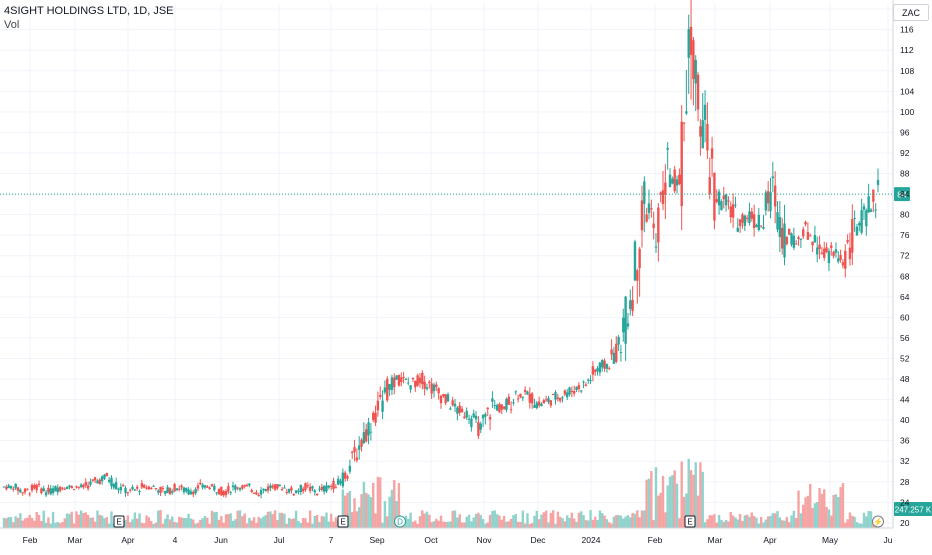 The height and width of the screenshot is (555, 932). I want to click on time-tick-label: Sep, so click(376, 540).